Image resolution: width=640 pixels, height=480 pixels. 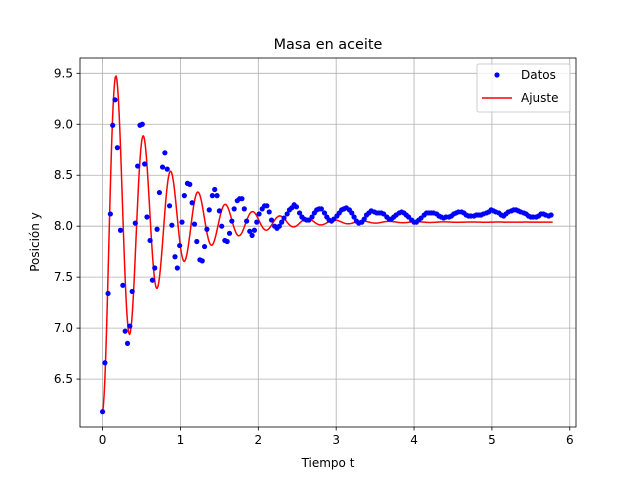 What do you see at coordinates (181, 440) in the screenshot?
I see `x-tick-label: 1` at bounding box center [181, 440].